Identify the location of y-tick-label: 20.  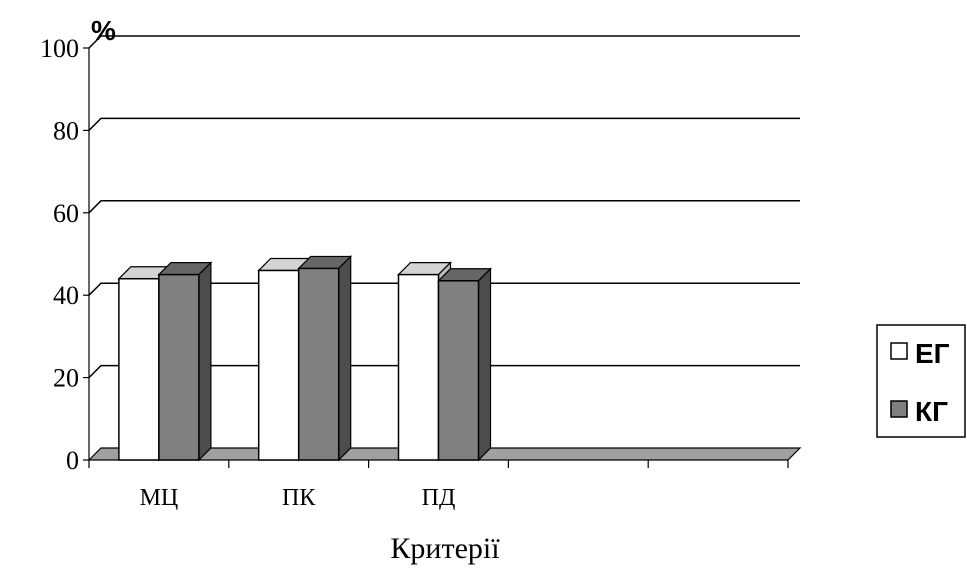
(66, 378).